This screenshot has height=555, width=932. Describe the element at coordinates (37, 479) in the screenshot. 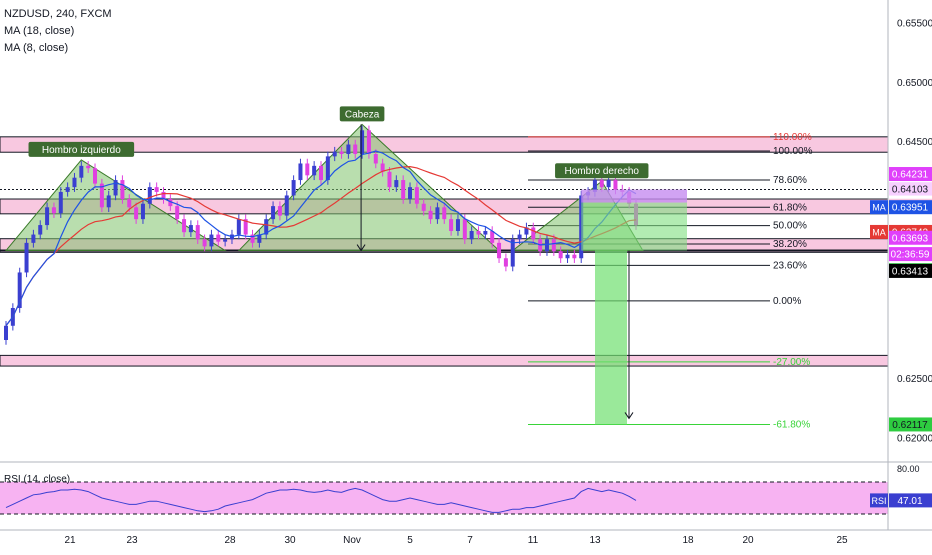

I see `rsi-legend: RSI (14, close)` at that location.